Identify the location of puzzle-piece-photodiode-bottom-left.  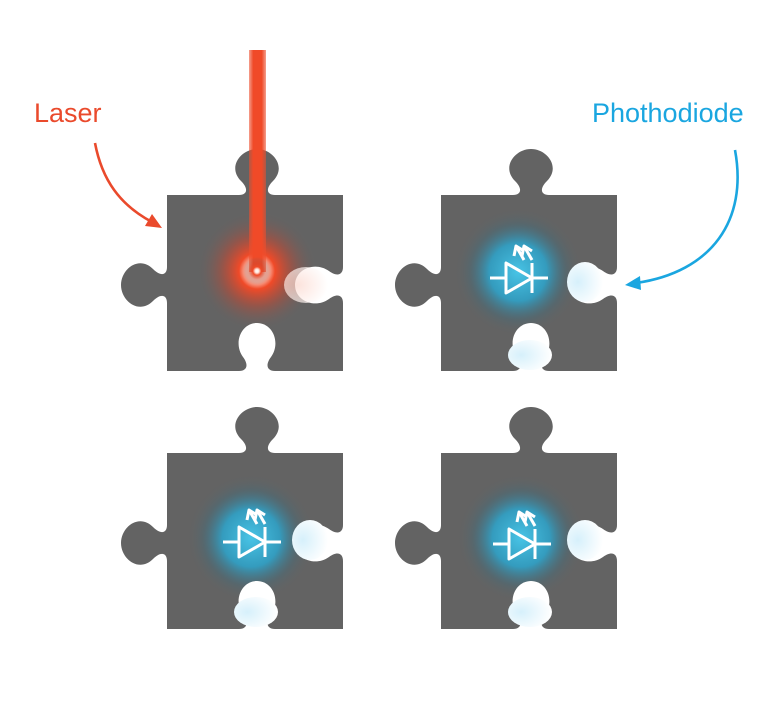
(232, 518).